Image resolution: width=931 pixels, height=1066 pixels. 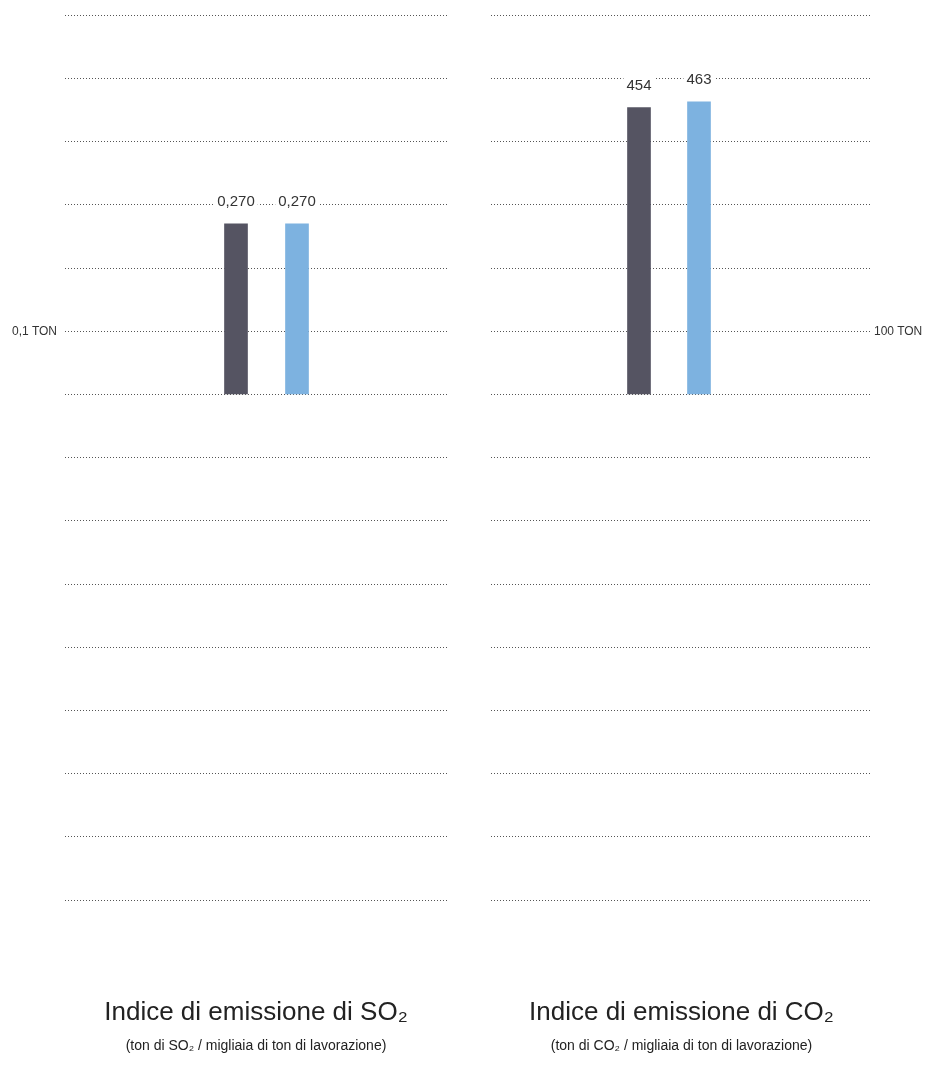 What do you see at coordinates (256, 1011) in the screenshot?
I see `text: Indice di emissione di SO₂` at bounding box center [256, 1011].